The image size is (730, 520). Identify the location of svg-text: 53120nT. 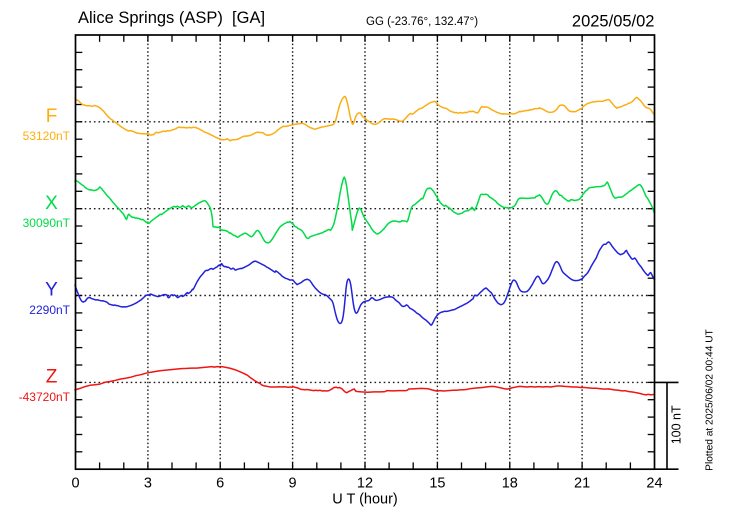
(47, 136).